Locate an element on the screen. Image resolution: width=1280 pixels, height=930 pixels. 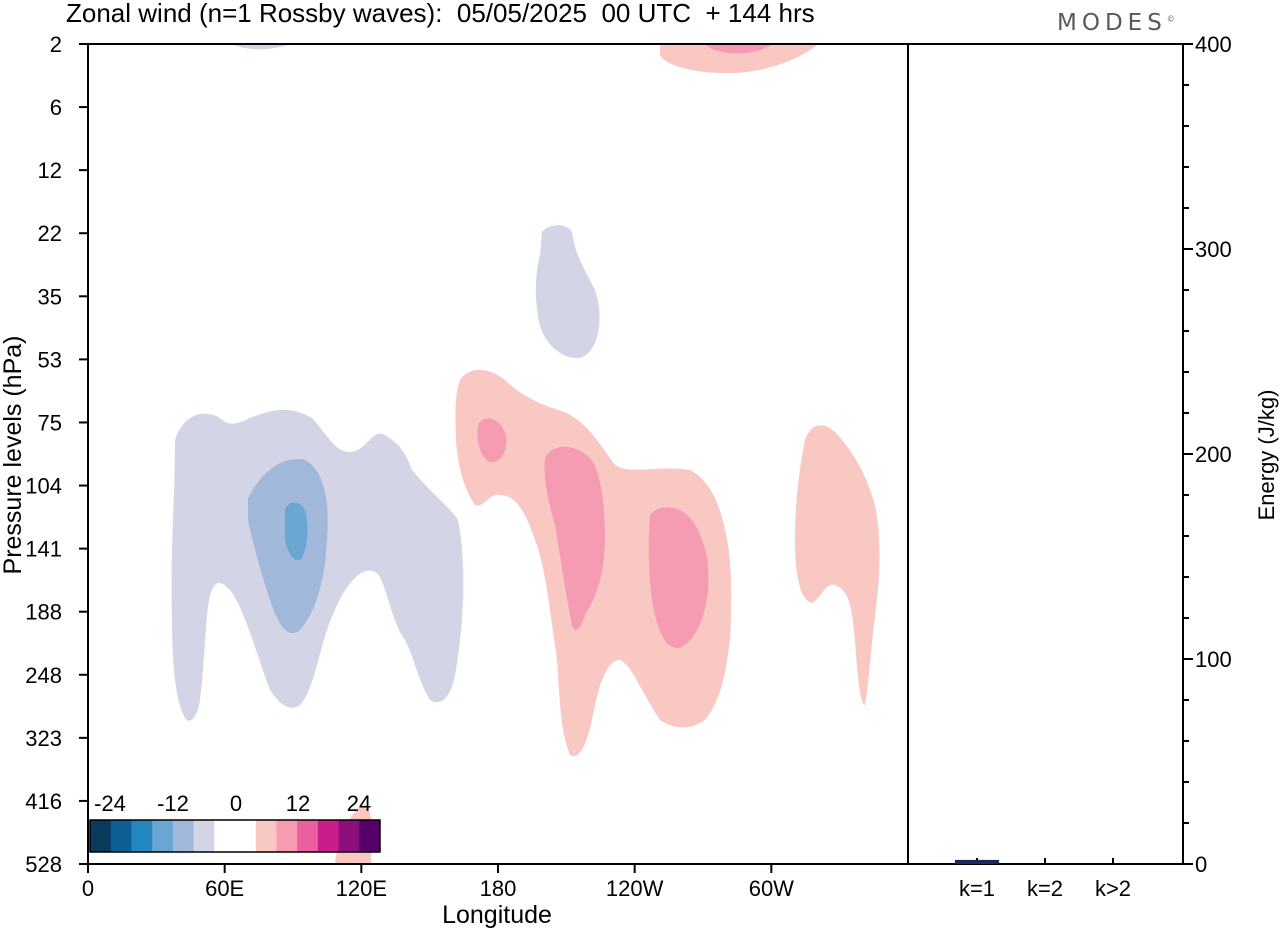
energy-category-label: k=1 is located at coordinates (977, 888).